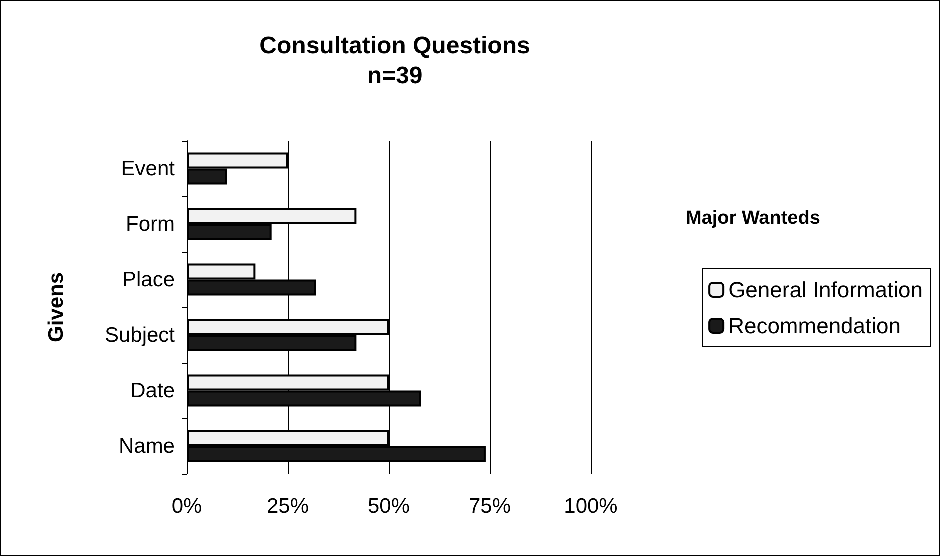 The height and width of the screenshot is (556, 940). I want to click on x-tick-label: 100%, so click(591, 506).